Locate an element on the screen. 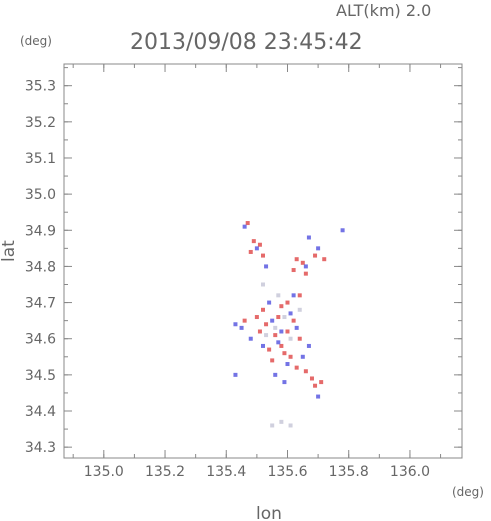 This screenshot has width=491, height=521. x-tick-label: 135.8 is located at coordinates (349, 472).